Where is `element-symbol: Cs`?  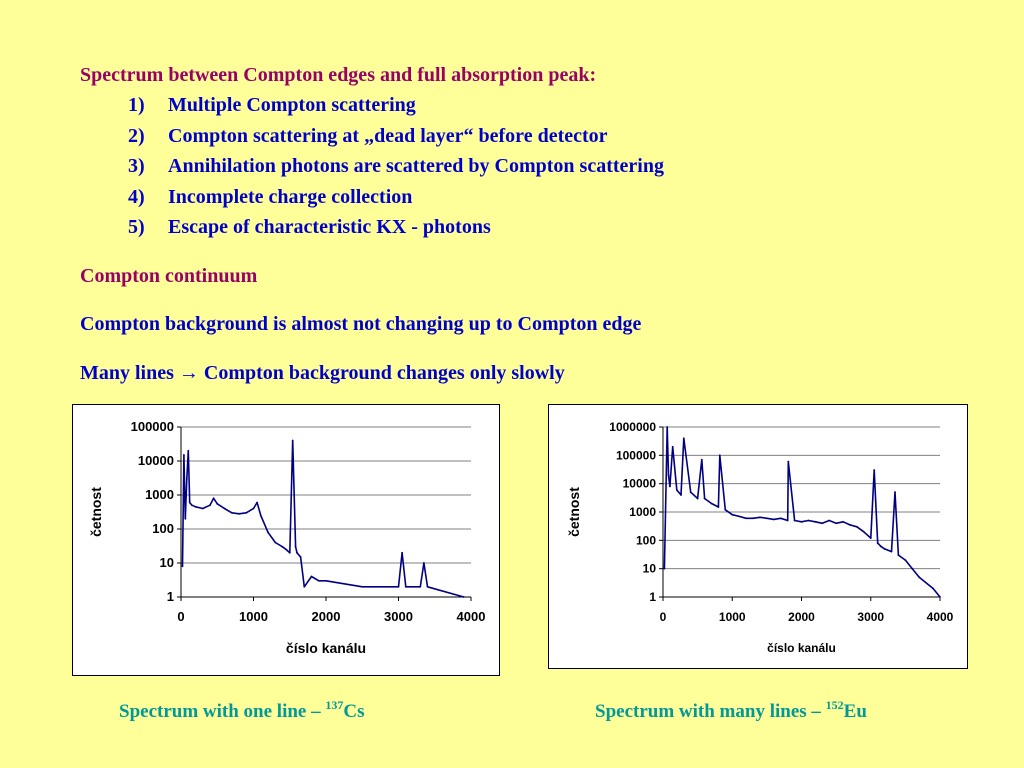 element-symbol: Cs is located at coordinates (354, 711).